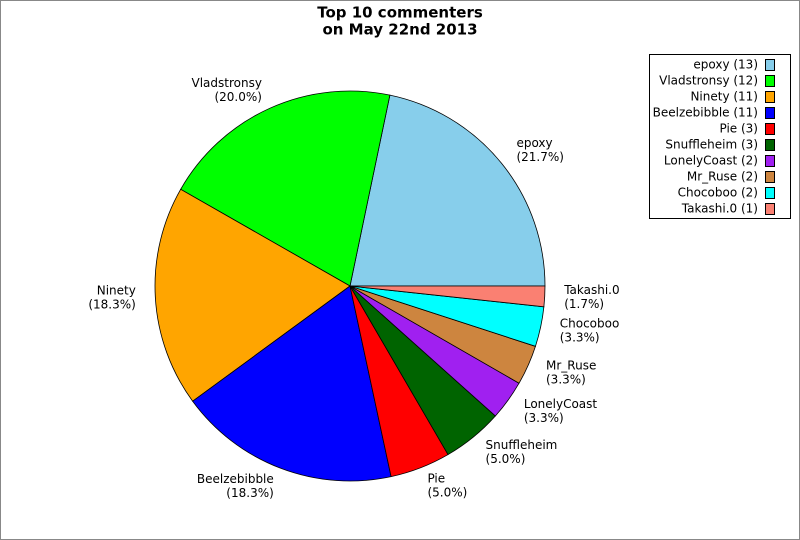 The height and width of the screenshot is (540, 800). I want to click on slice-label: Beelzebibble, so click(235, 479).